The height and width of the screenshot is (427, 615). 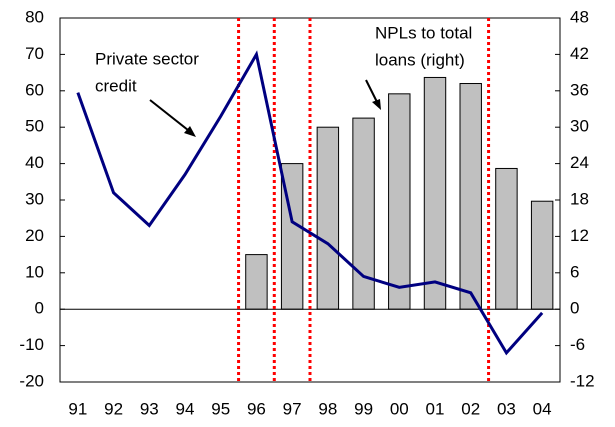 What do you see at coordinates (574, 308) in the screenshot?
I see `y2-tick-label: 0` at bounding box center [574, 308].